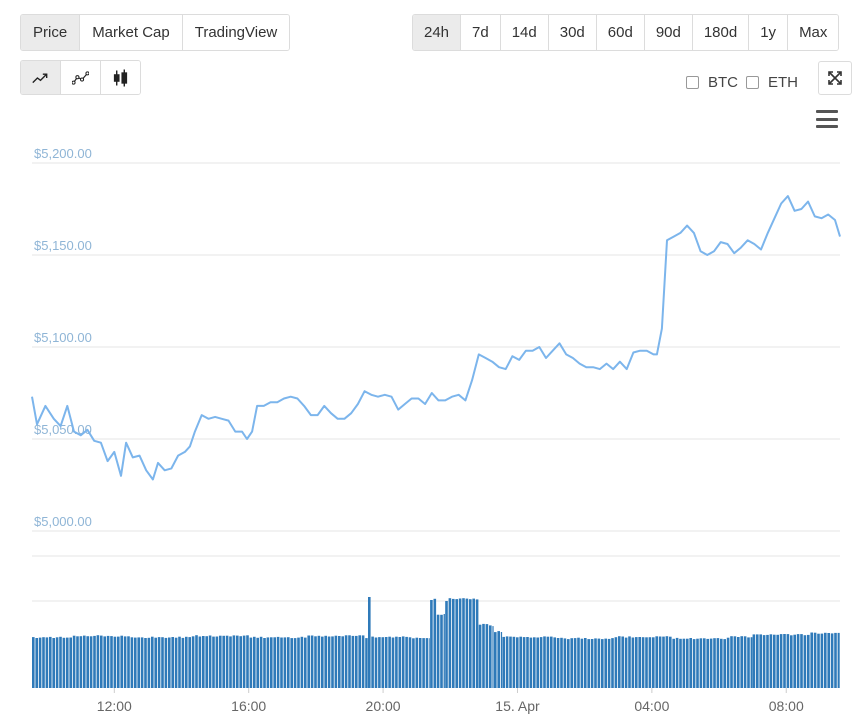 This screenshot has height=720, width=862. I want to click on range-24h-button: 24h, so click(437, 32).